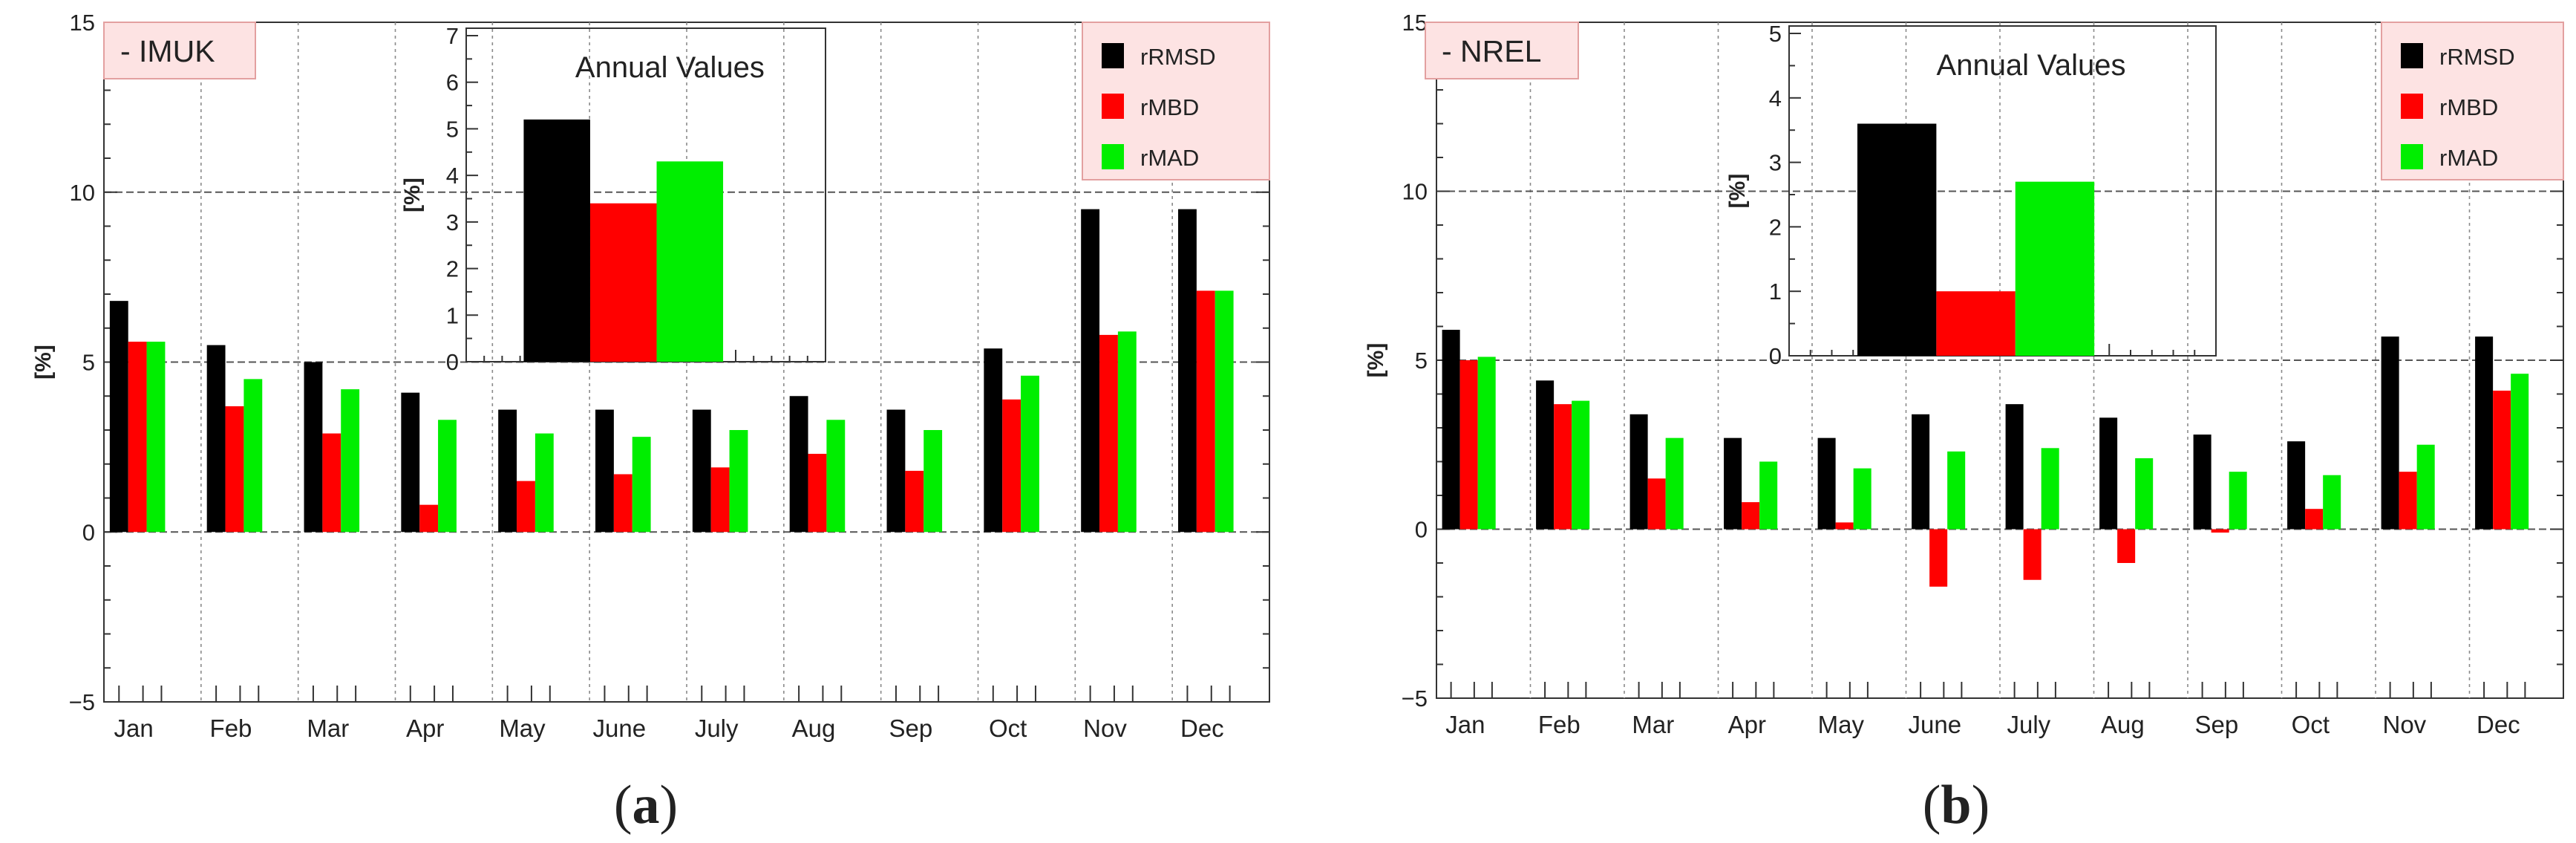 The width and height of the screenshot is (2576, 843). Describe the element at coordinates (1656, 504) in the screenshot. I see `bar-rmbd-mar` at that location.